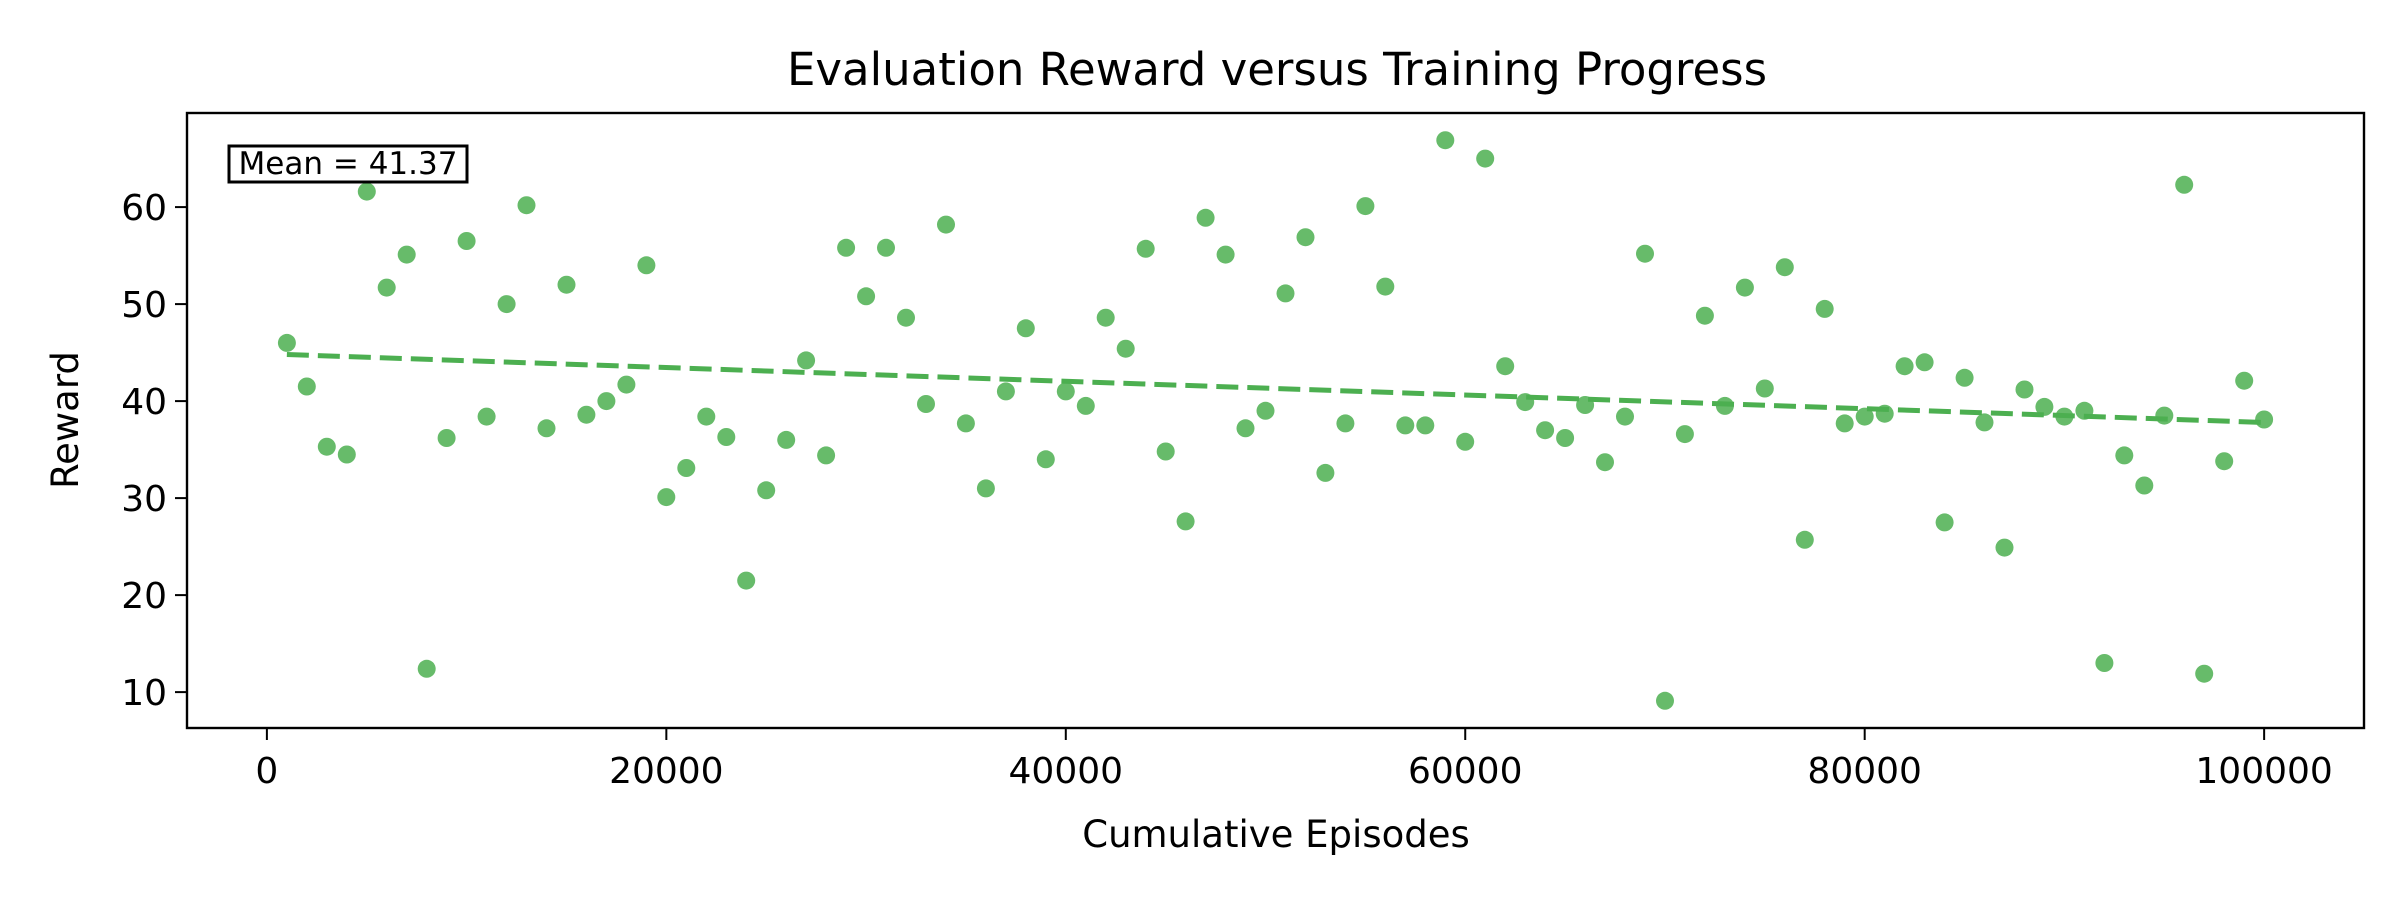 The height and width of the screenshot is (900, 2400). Describe the element at coordinates (1066, 771) in the screenshot. I see `x-tick-label-2: 40000` at that location.